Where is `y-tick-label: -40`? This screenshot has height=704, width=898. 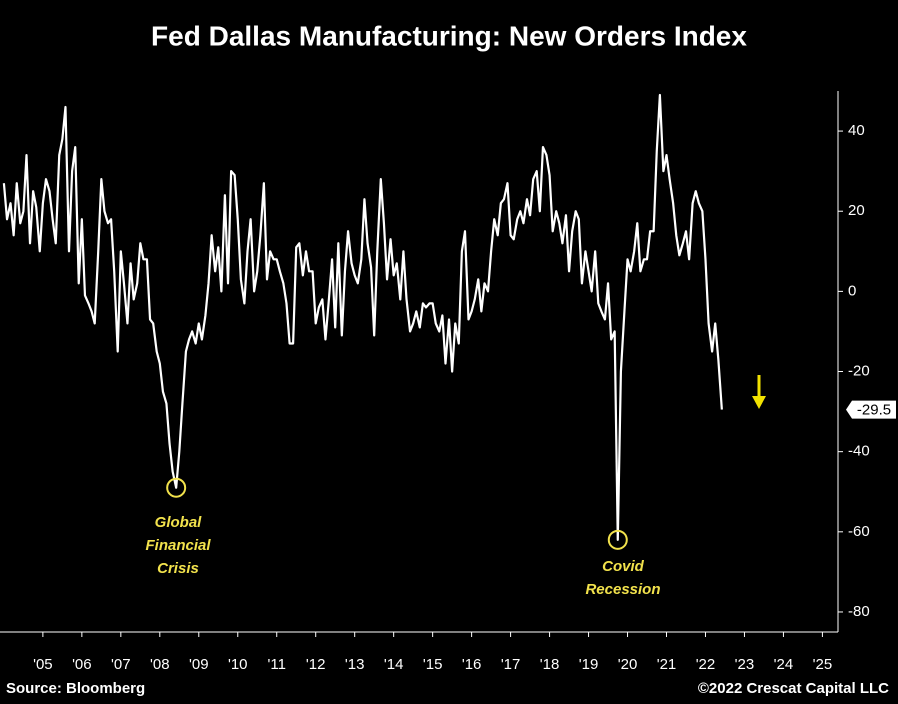
y-tick-label: -40 is located at coordinates (859, 451).